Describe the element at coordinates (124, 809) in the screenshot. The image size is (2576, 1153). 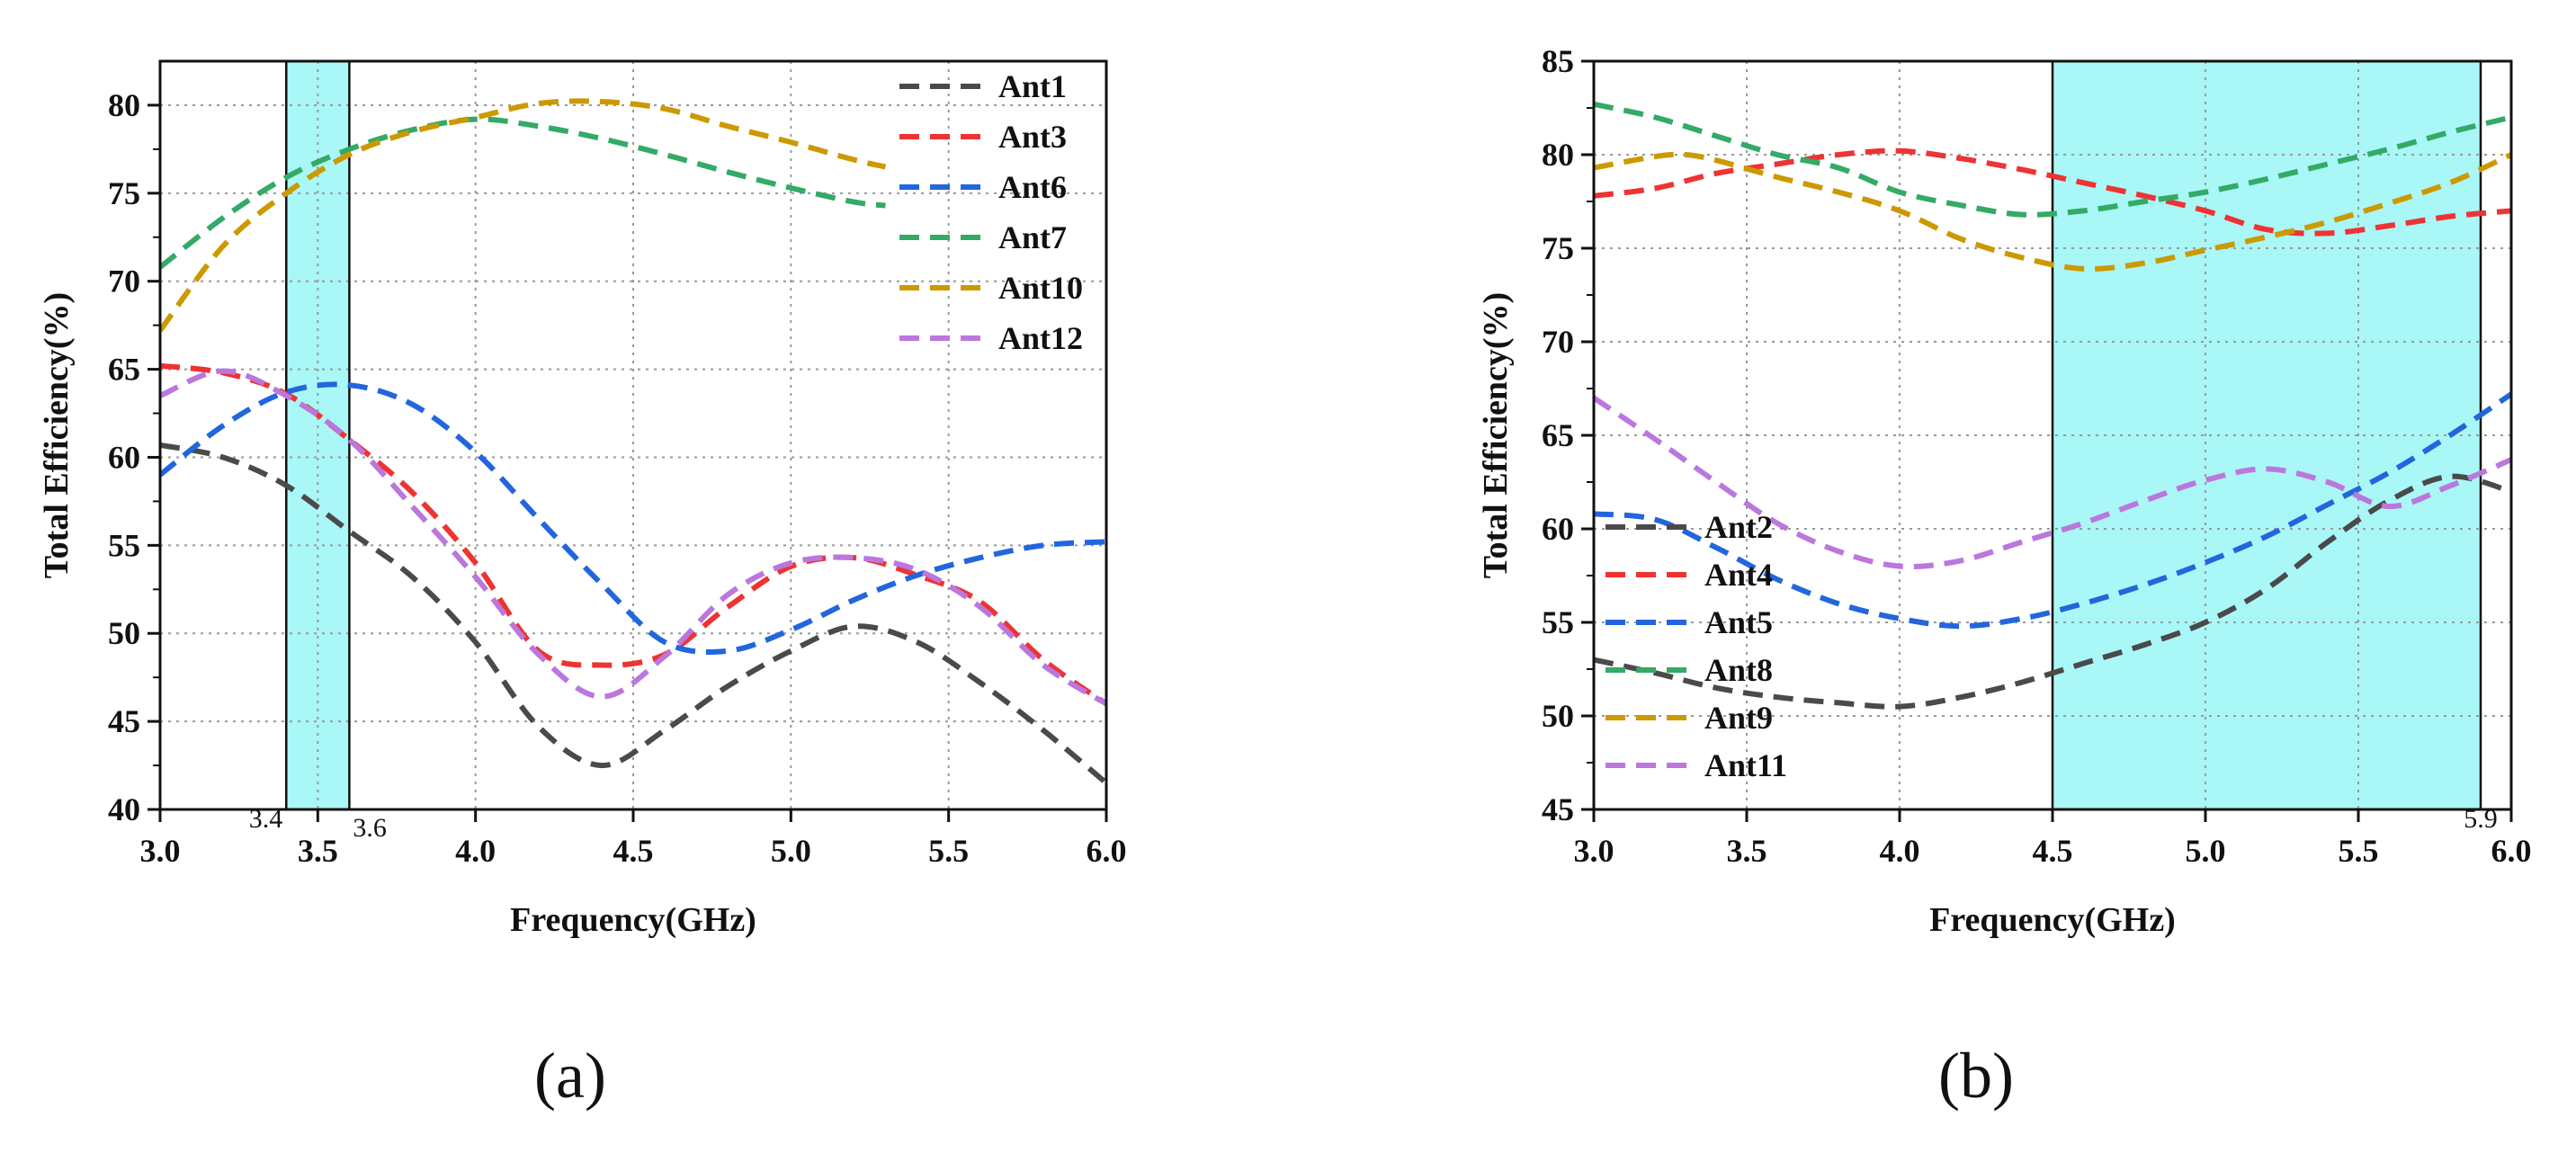
I see `y-tick-label: 40` at that location.